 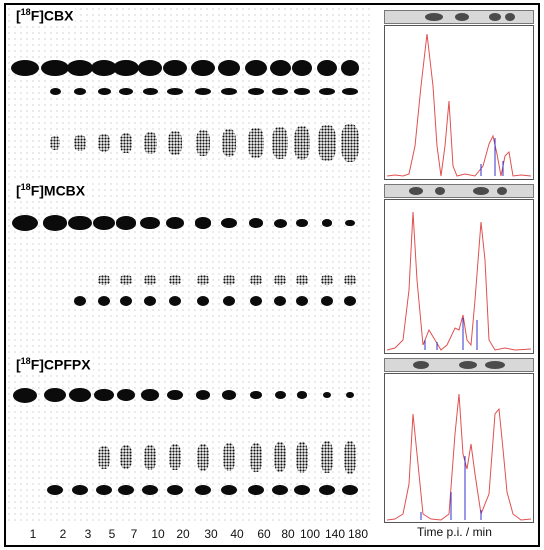 I want to click on time-tick: 60, so click(x=264, y=534).